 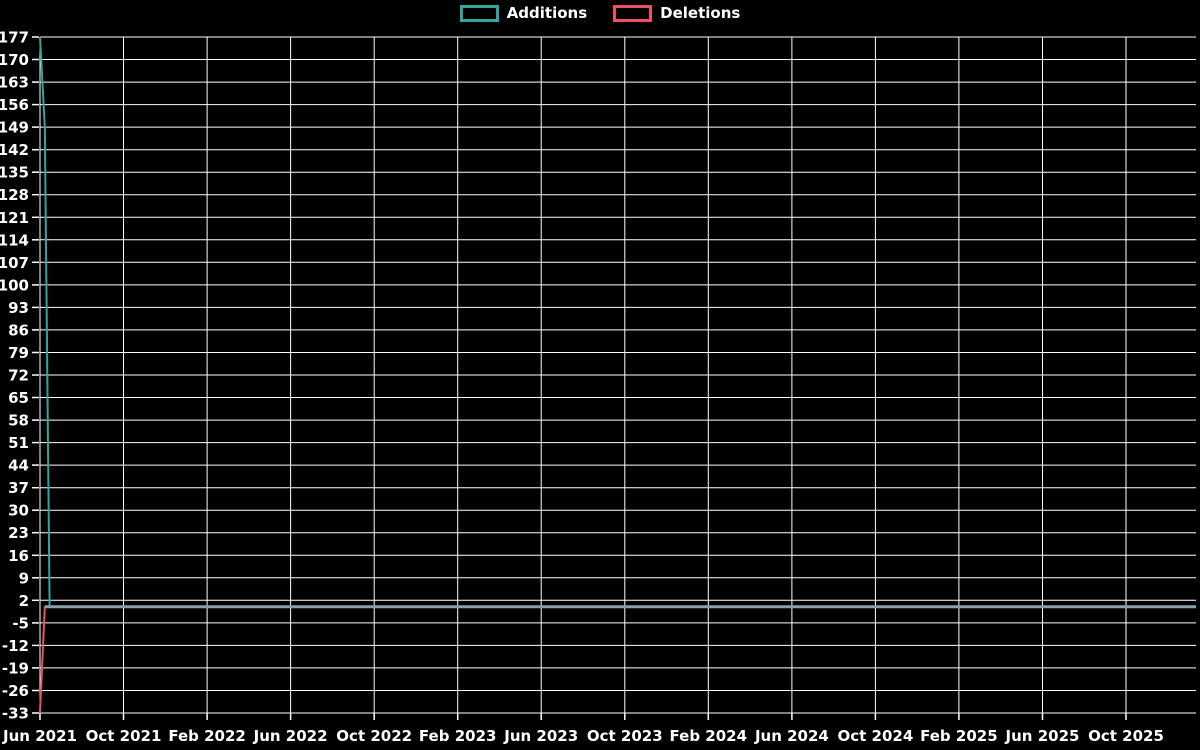 I want to click on y-tick-label: 156, so click(x=14, y=105).